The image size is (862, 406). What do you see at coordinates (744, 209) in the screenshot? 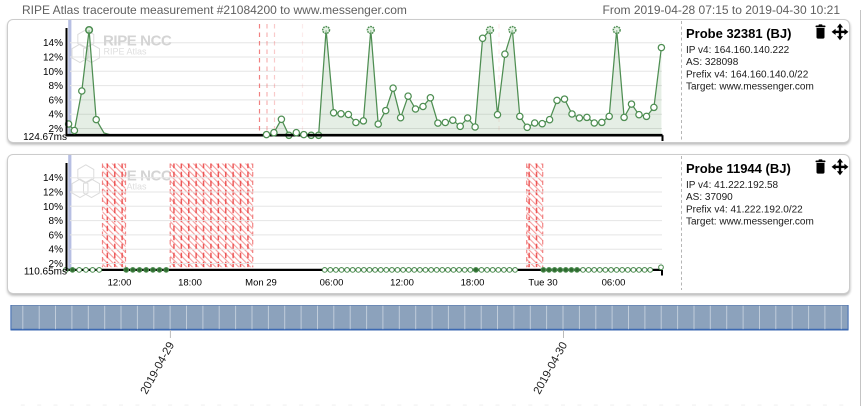
I see `svg-text: Prefix v4: 41.222.192.0/22` at bounding box center [744, 209].